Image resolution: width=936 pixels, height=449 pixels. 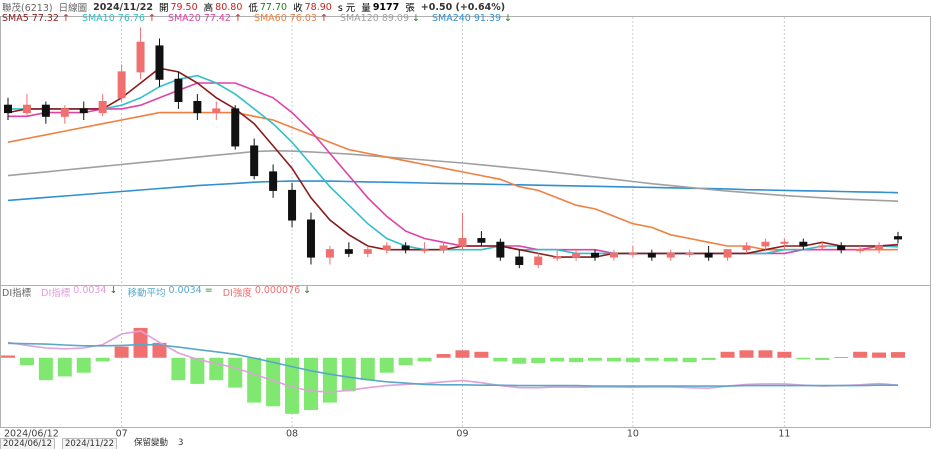 What do you see at coordinates (98, 18) in the screenshot?
I see `legend-name: SMA10` at bounding box center [98, 18].